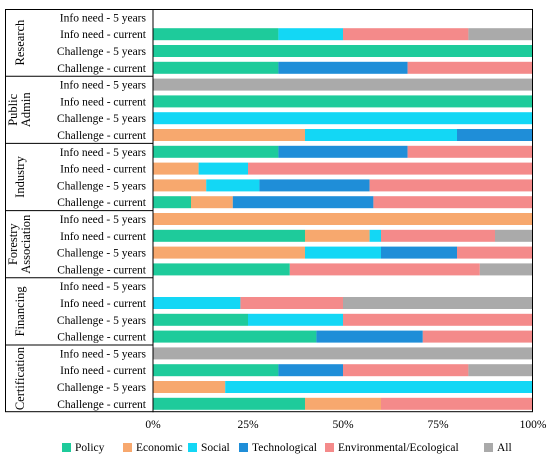  What do you see at coordinates (248, 425) in the screenshot?
I see `x-tick-label: 25%` at bounding box center [248, 425].